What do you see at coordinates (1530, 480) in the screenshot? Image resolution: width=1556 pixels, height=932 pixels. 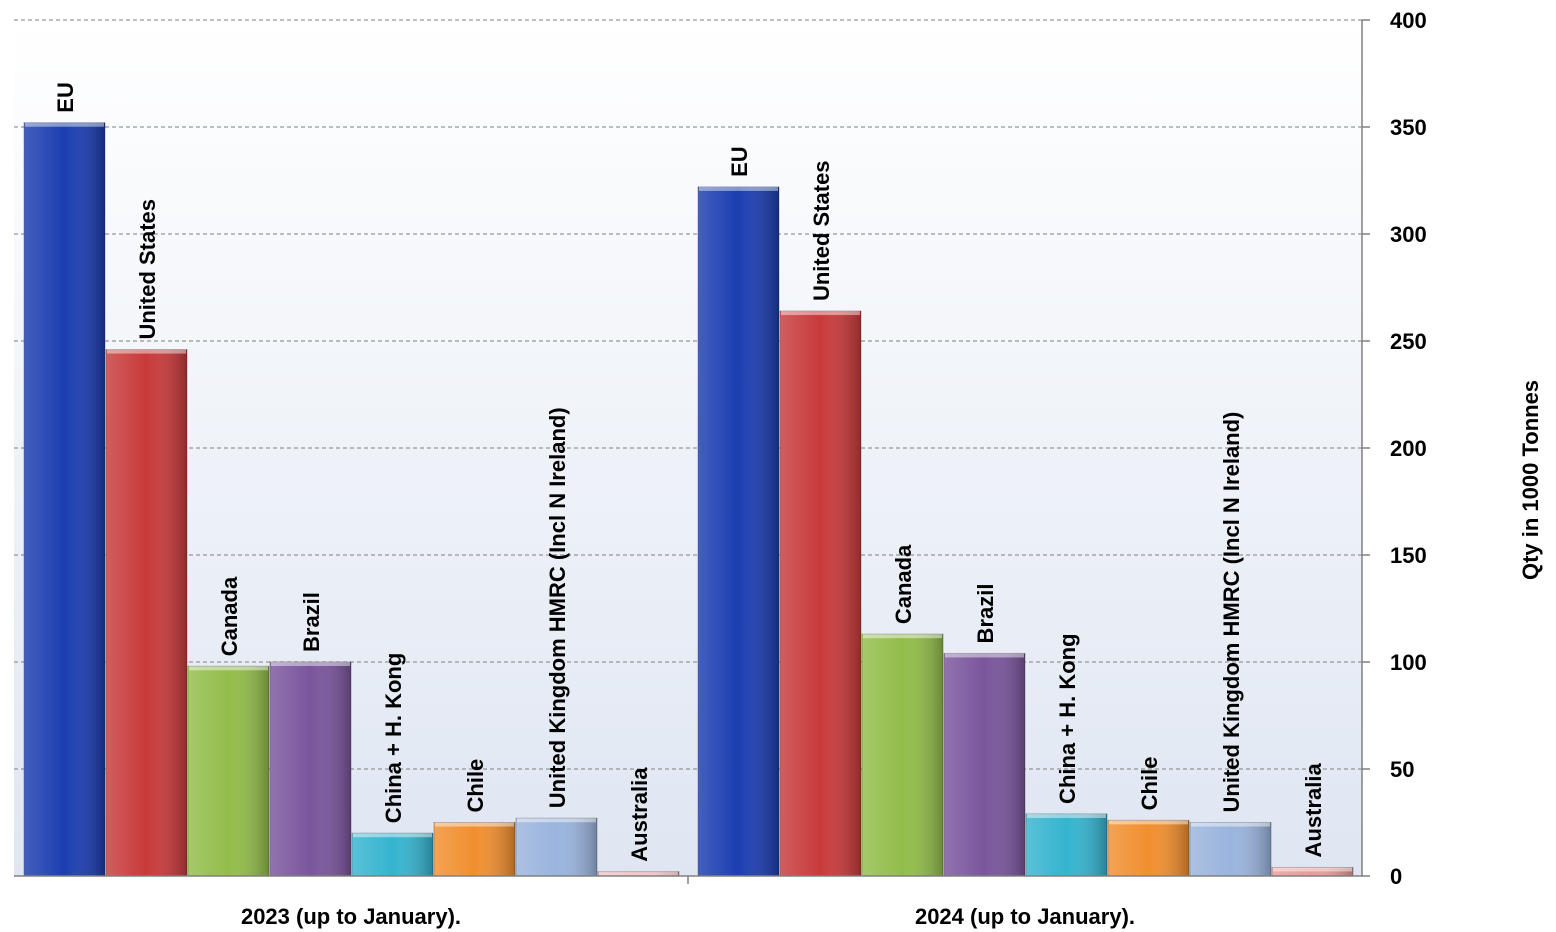 I see `y-axis-title: Qty in 1000 Tonnes` at bounding box center [1530, 480].